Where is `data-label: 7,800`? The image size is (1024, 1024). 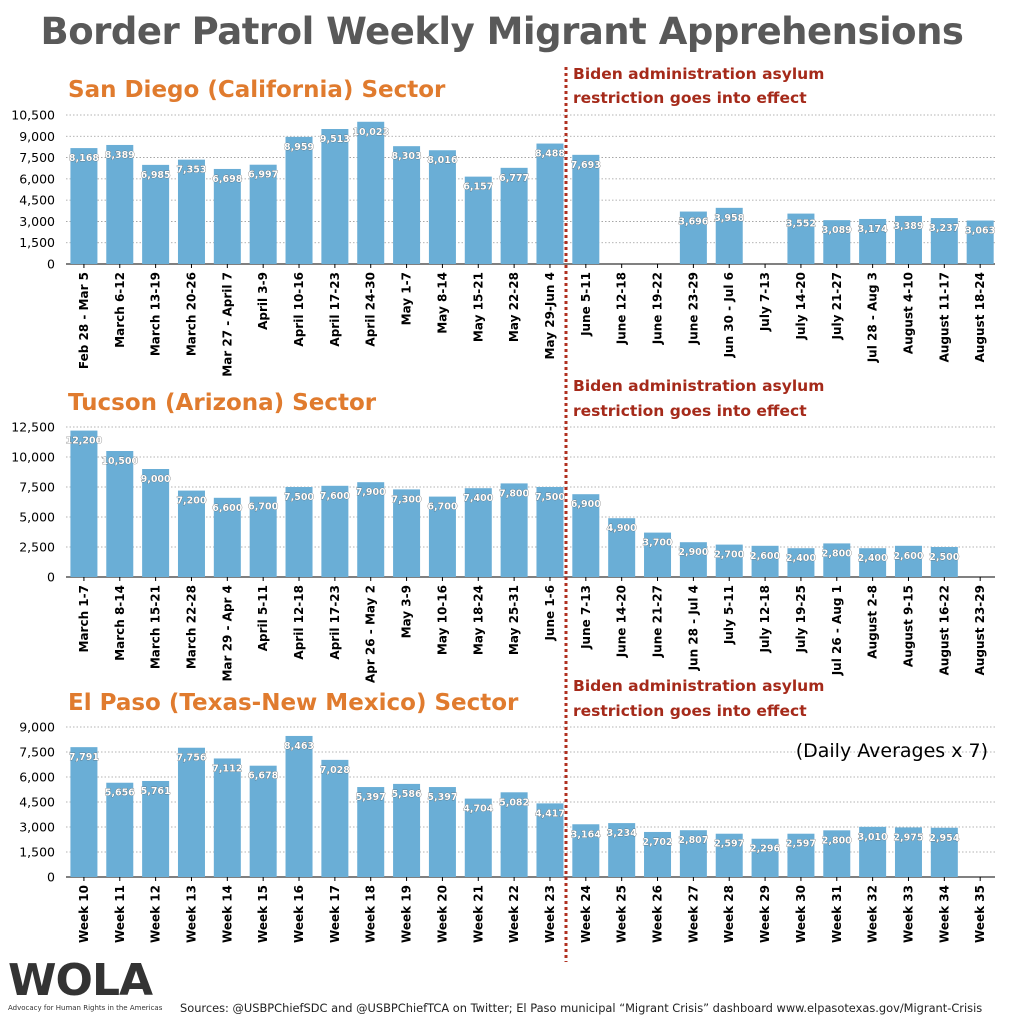
data-label: 7,800 is located at coordinates (514, 493).